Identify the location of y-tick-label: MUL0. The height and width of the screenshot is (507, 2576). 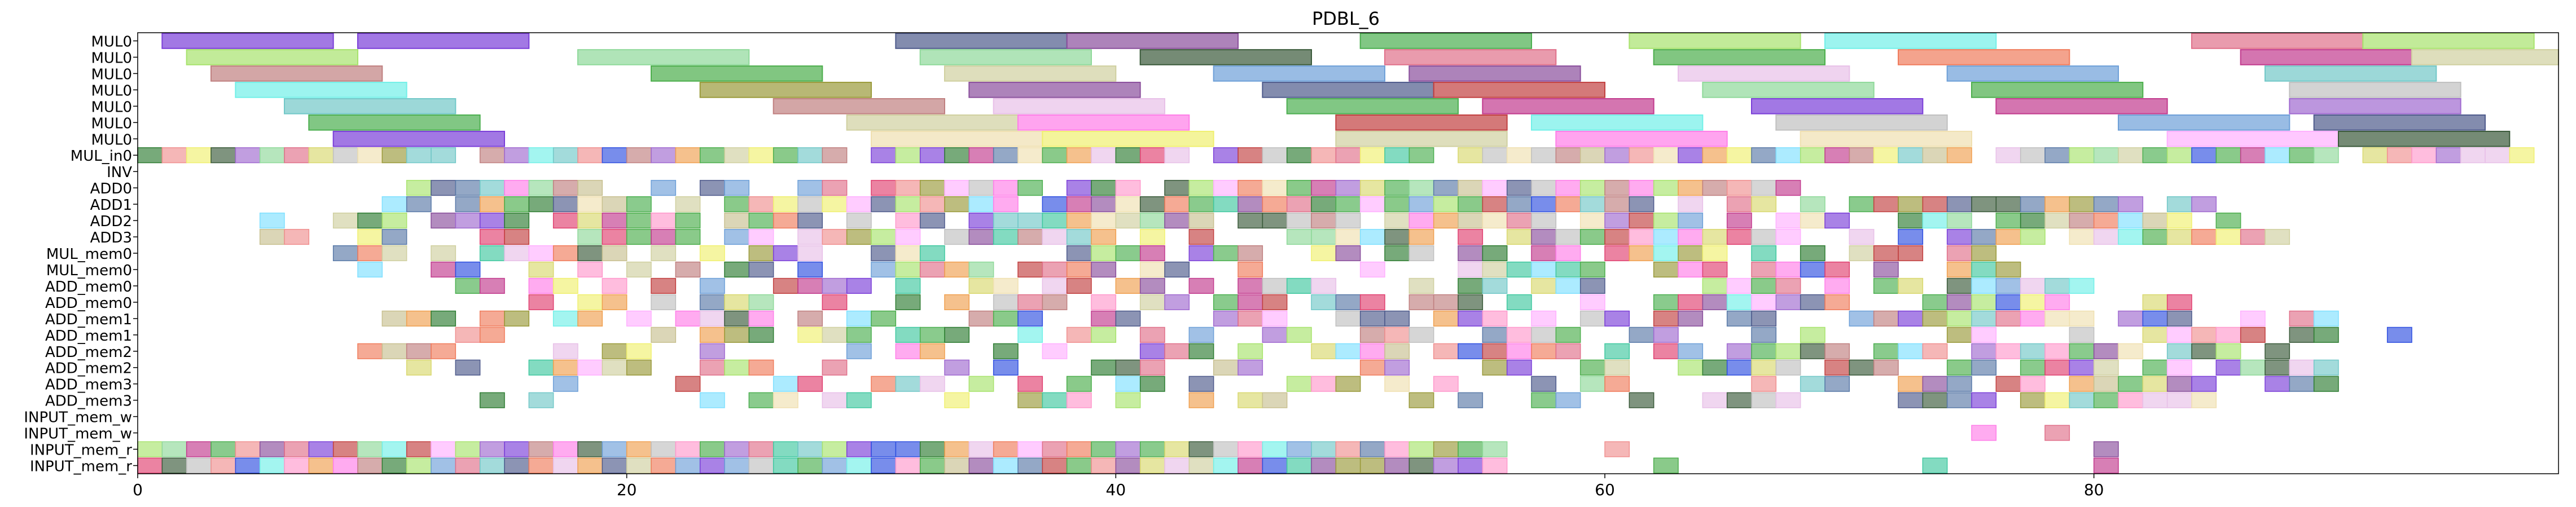
(112, 58).